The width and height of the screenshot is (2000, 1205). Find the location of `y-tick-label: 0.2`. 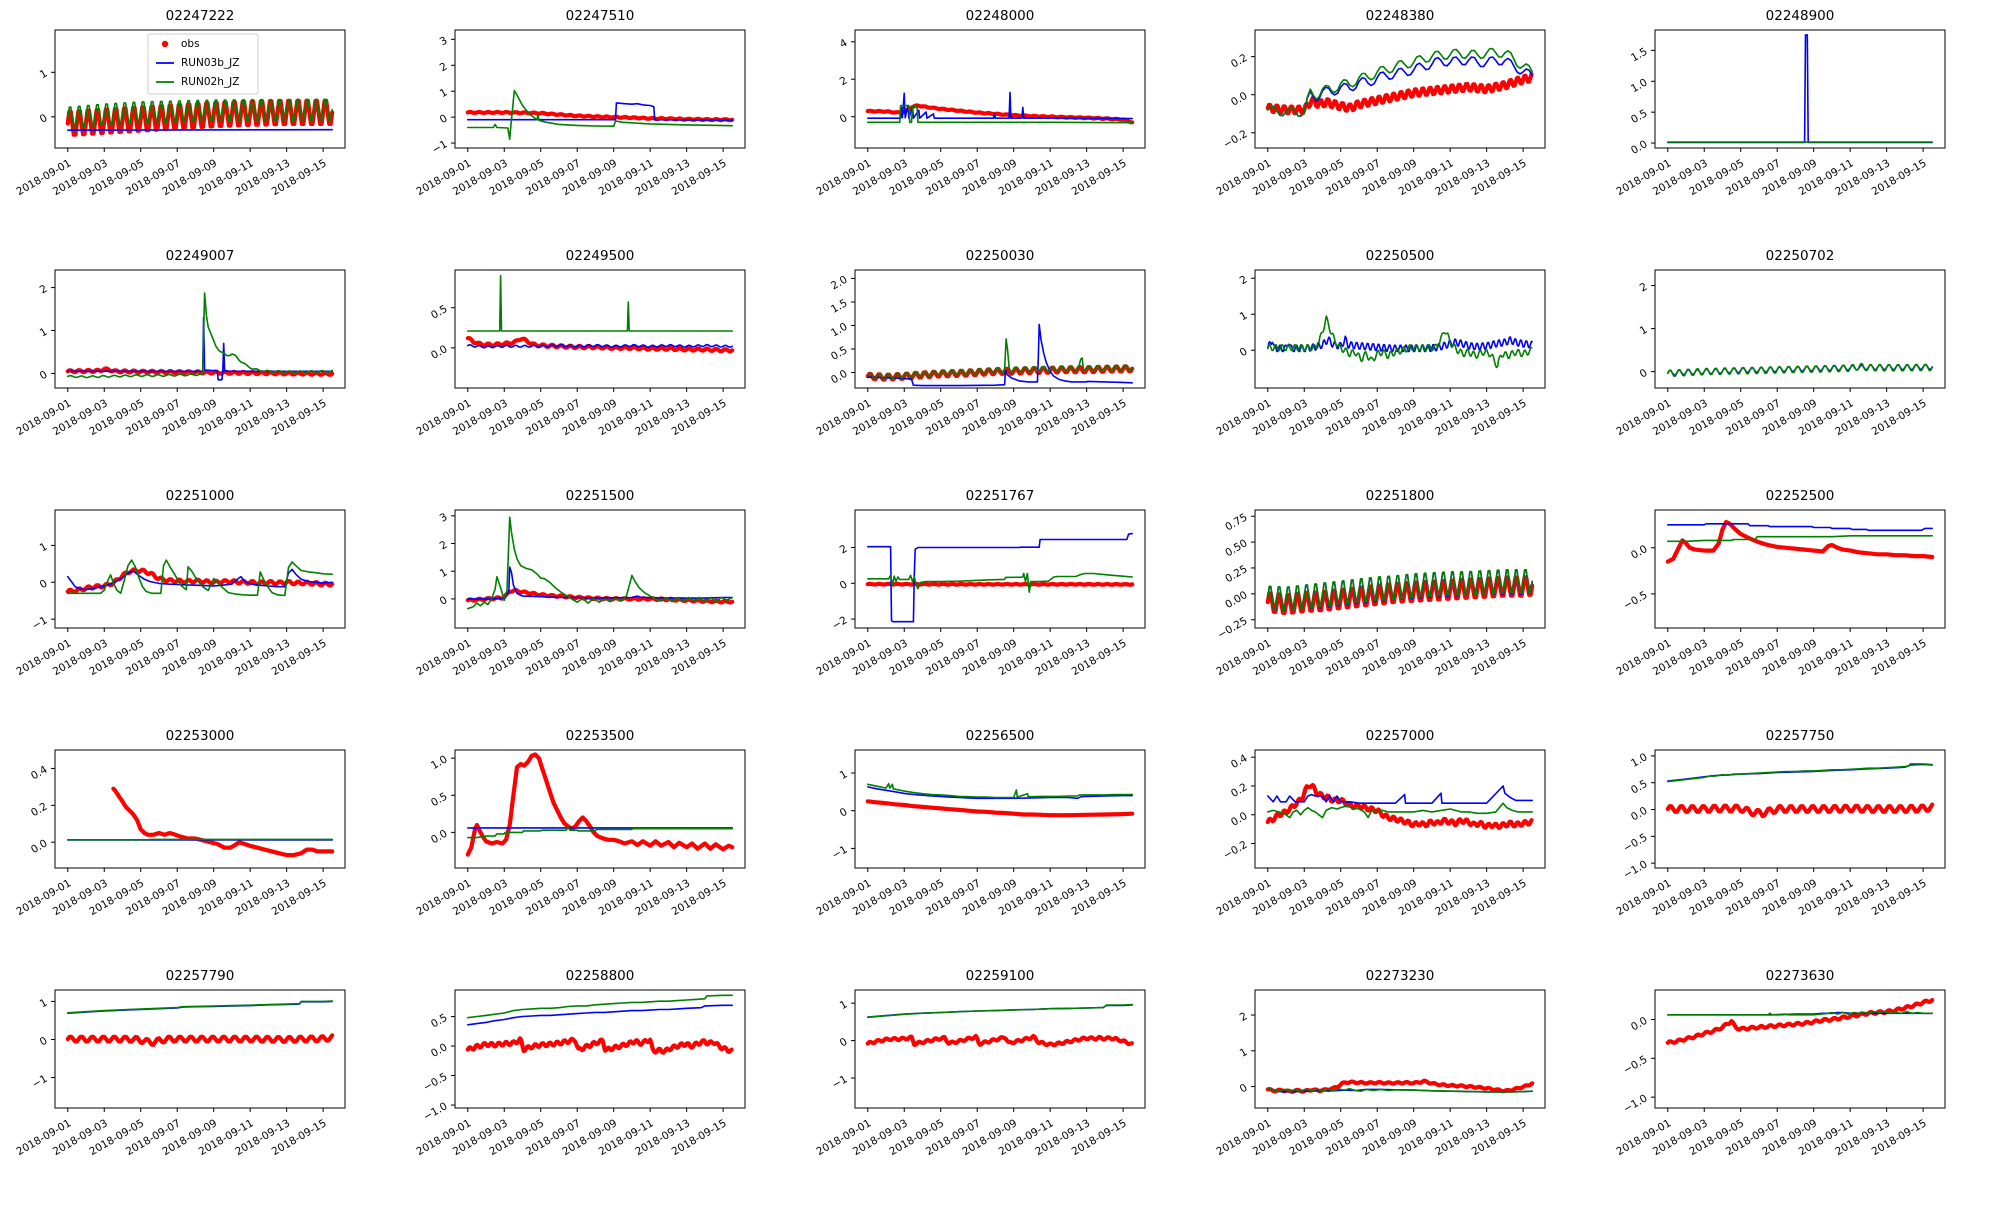

y-tick-label: 0.2 is located at coordinates (39, 810).